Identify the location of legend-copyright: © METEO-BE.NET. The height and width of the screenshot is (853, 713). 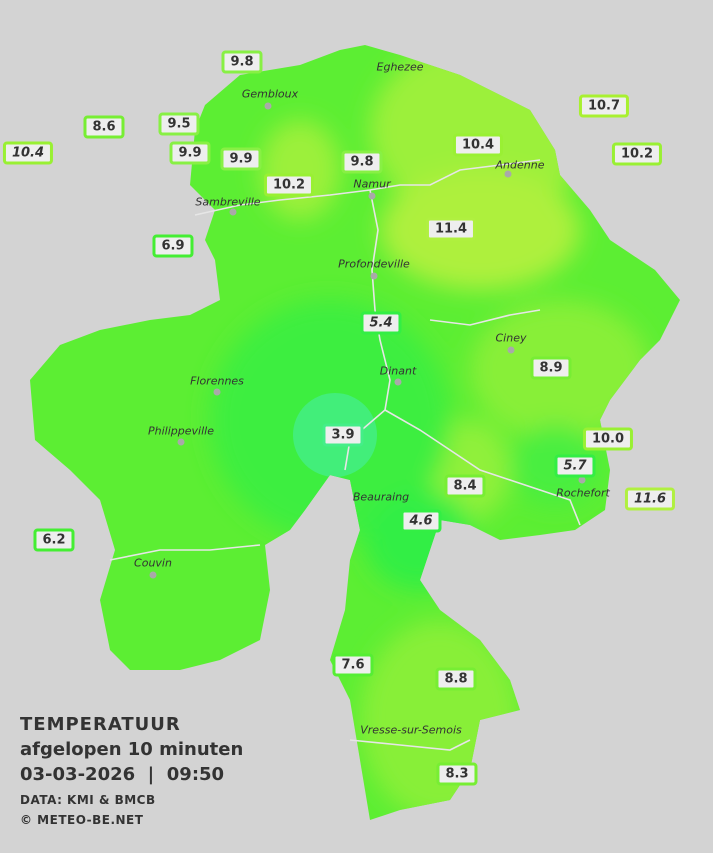
(82, 820).